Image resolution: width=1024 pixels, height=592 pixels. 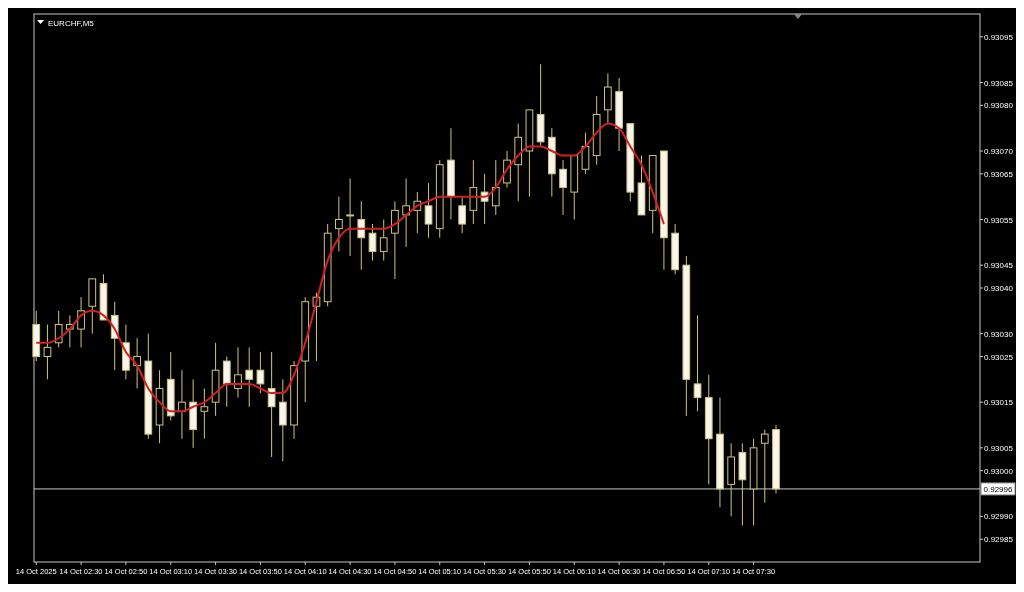 I want to click on y-tick-label: 0.93045, so click(x=999, y=266).